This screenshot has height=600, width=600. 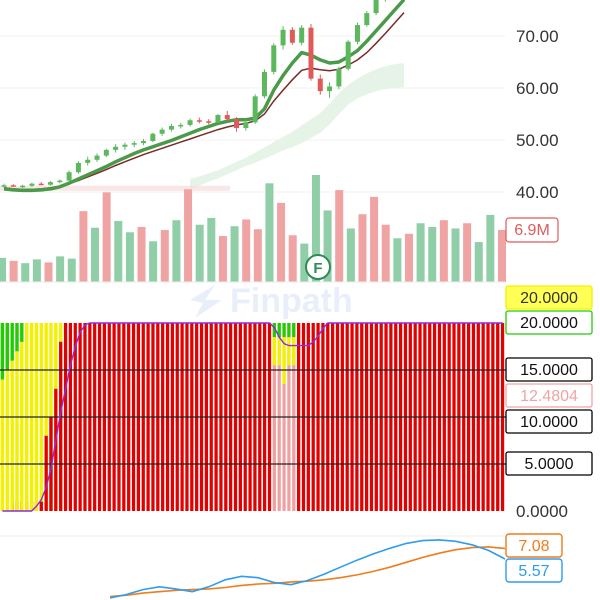 What do you see at coordinates (41, 506) in the screenshot?
I see `indicator-red-segment` at bounding box center [41, 506].